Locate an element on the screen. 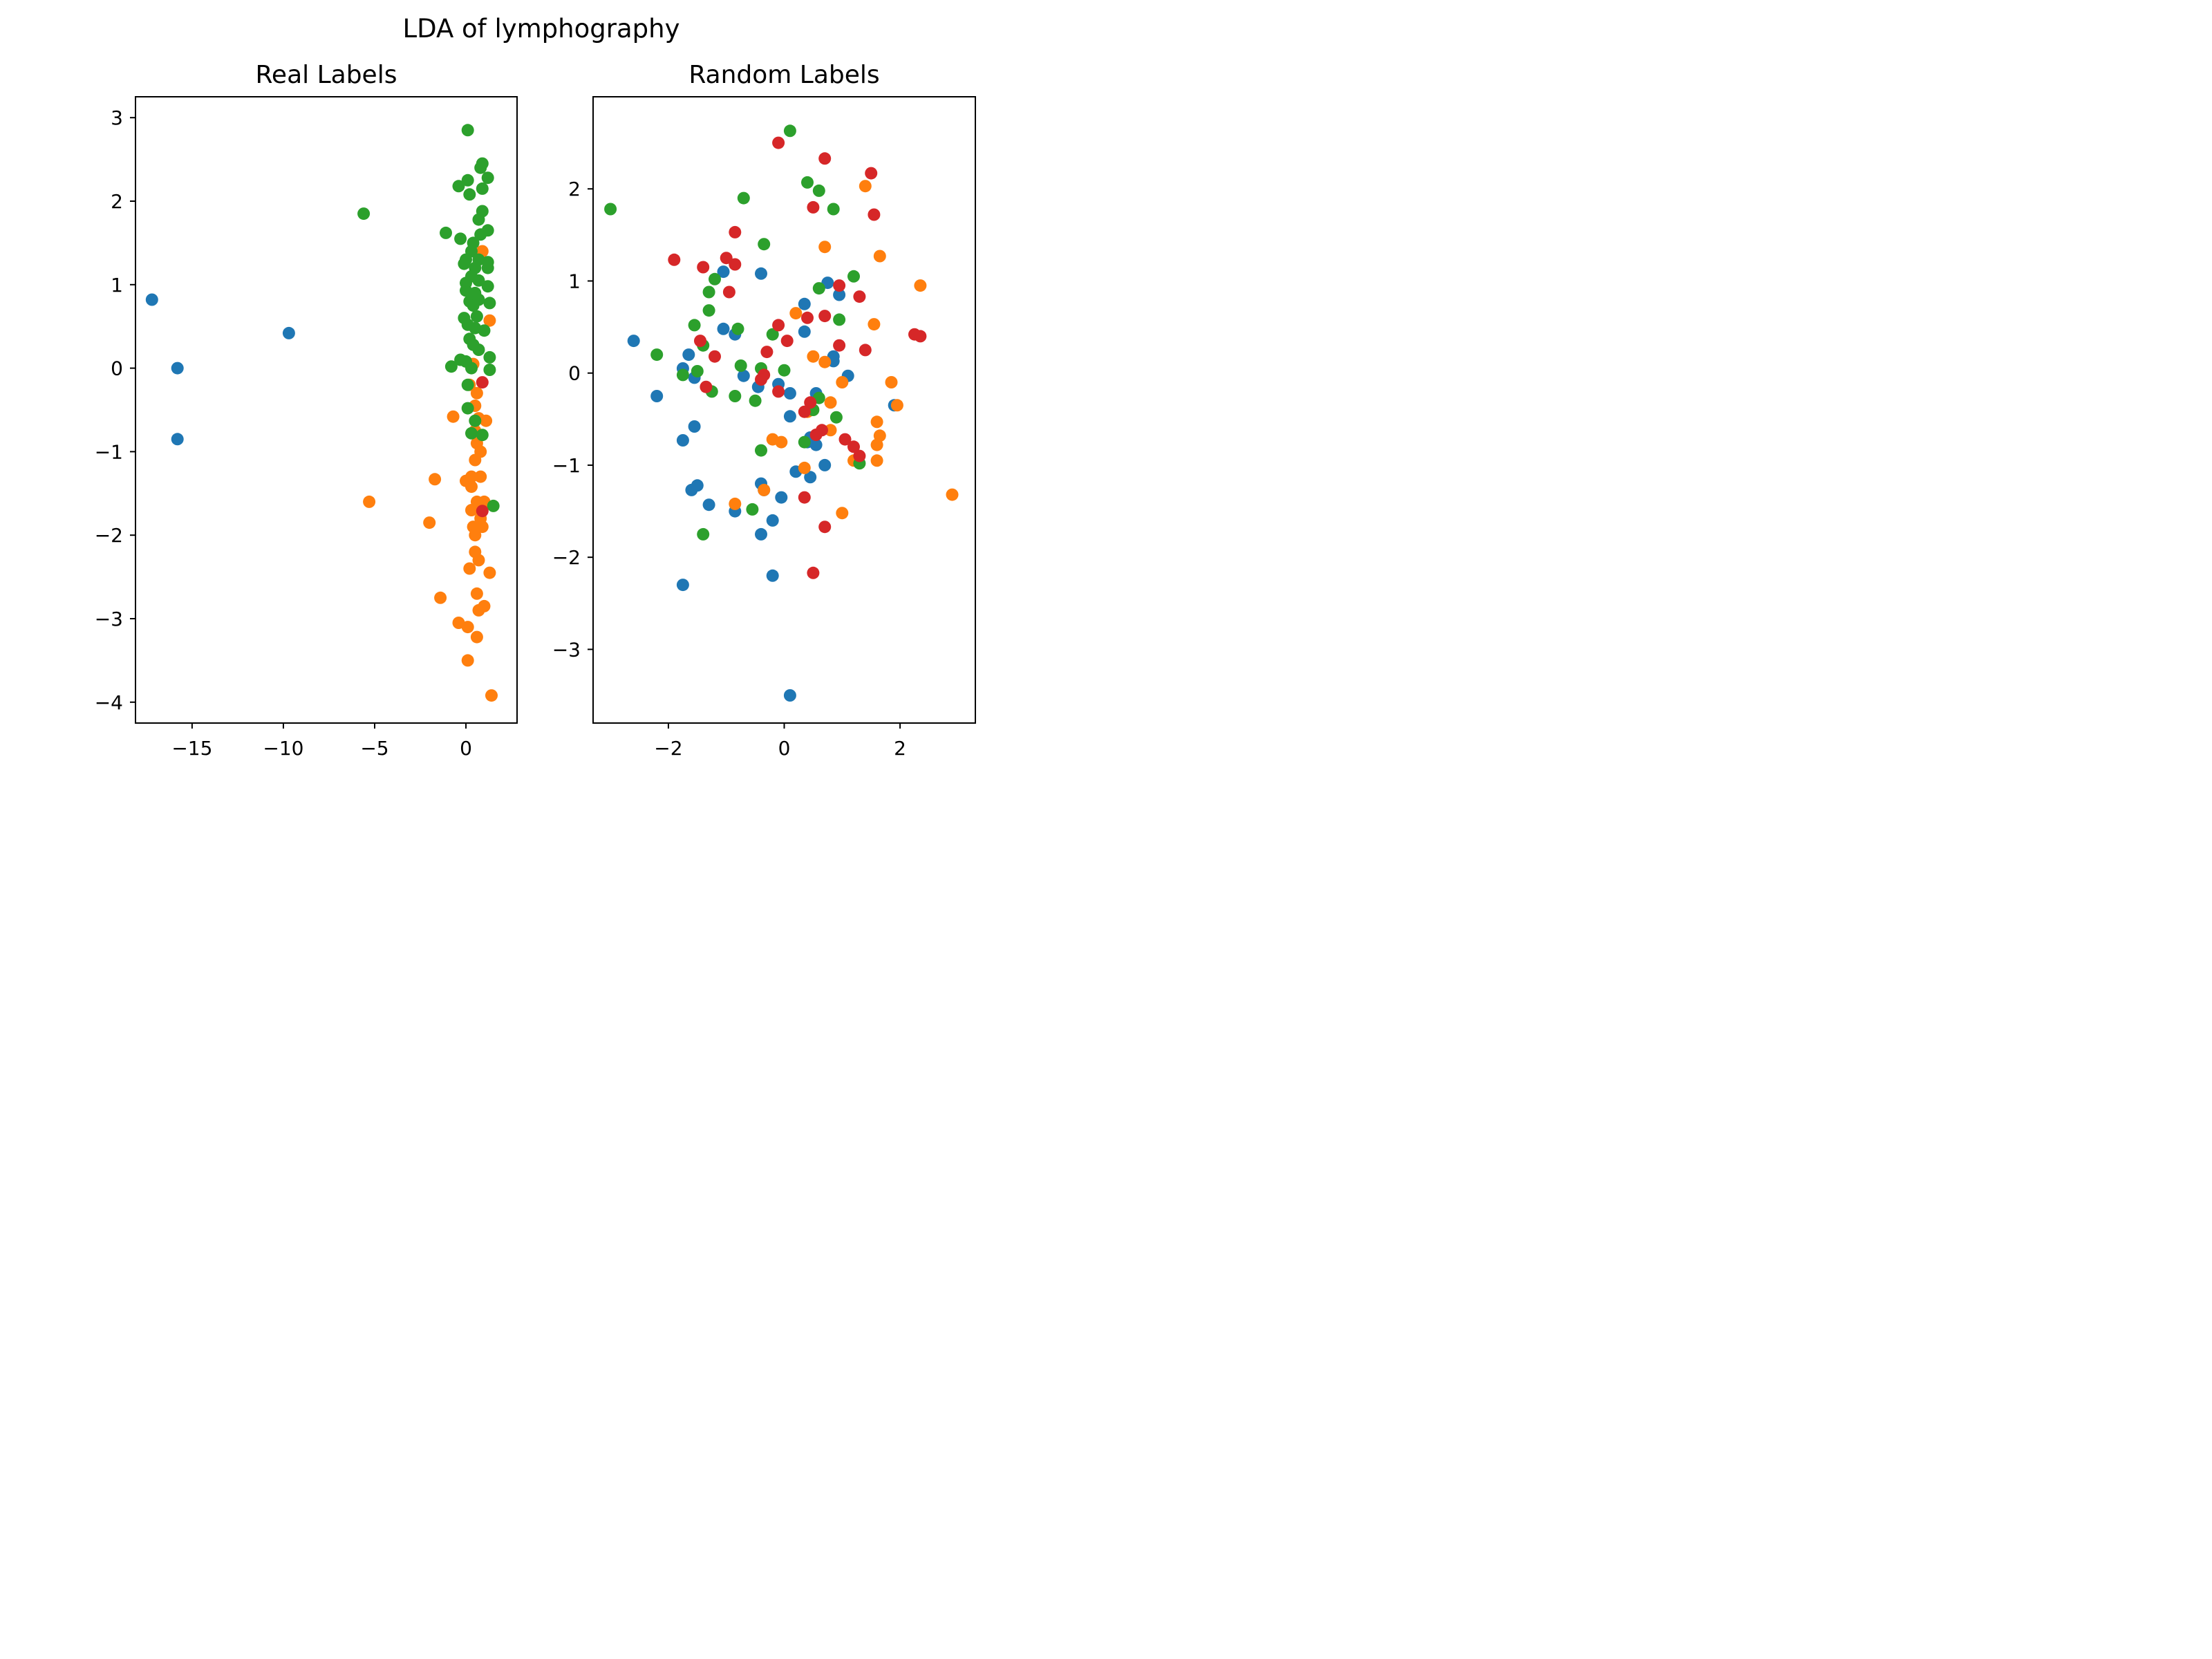 The height and width of the screenshot is (1659, 2212). y-tick-label: −3 is located at coordinates (566, 650).